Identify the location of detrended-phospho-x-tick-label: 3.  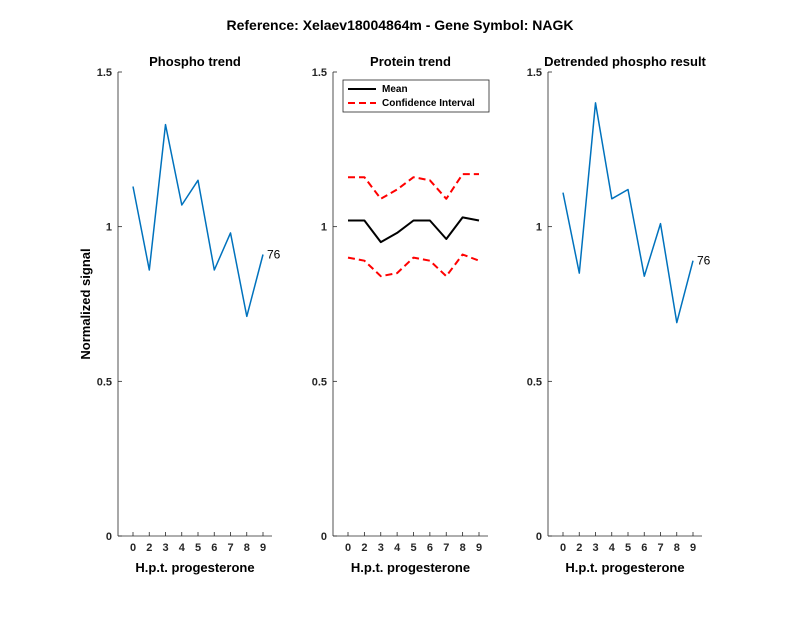
(595, 548).